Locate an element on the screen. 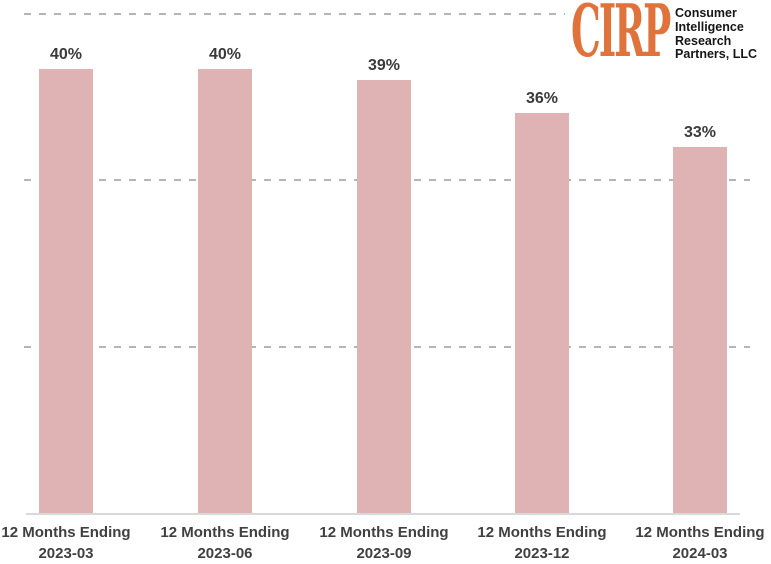 The height and width of the screenshot is (564, 771). x-axis-line is located at coordinates (383, 514).